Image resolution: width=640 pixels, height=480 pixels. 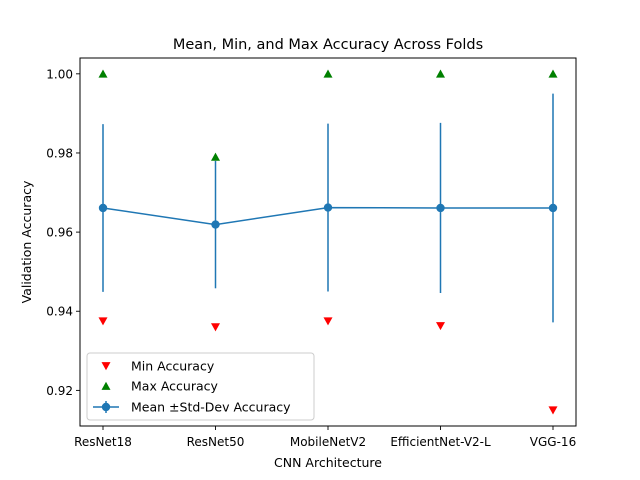 I want to click on y-tick-label: 0.96, so click(x=59, y=233).